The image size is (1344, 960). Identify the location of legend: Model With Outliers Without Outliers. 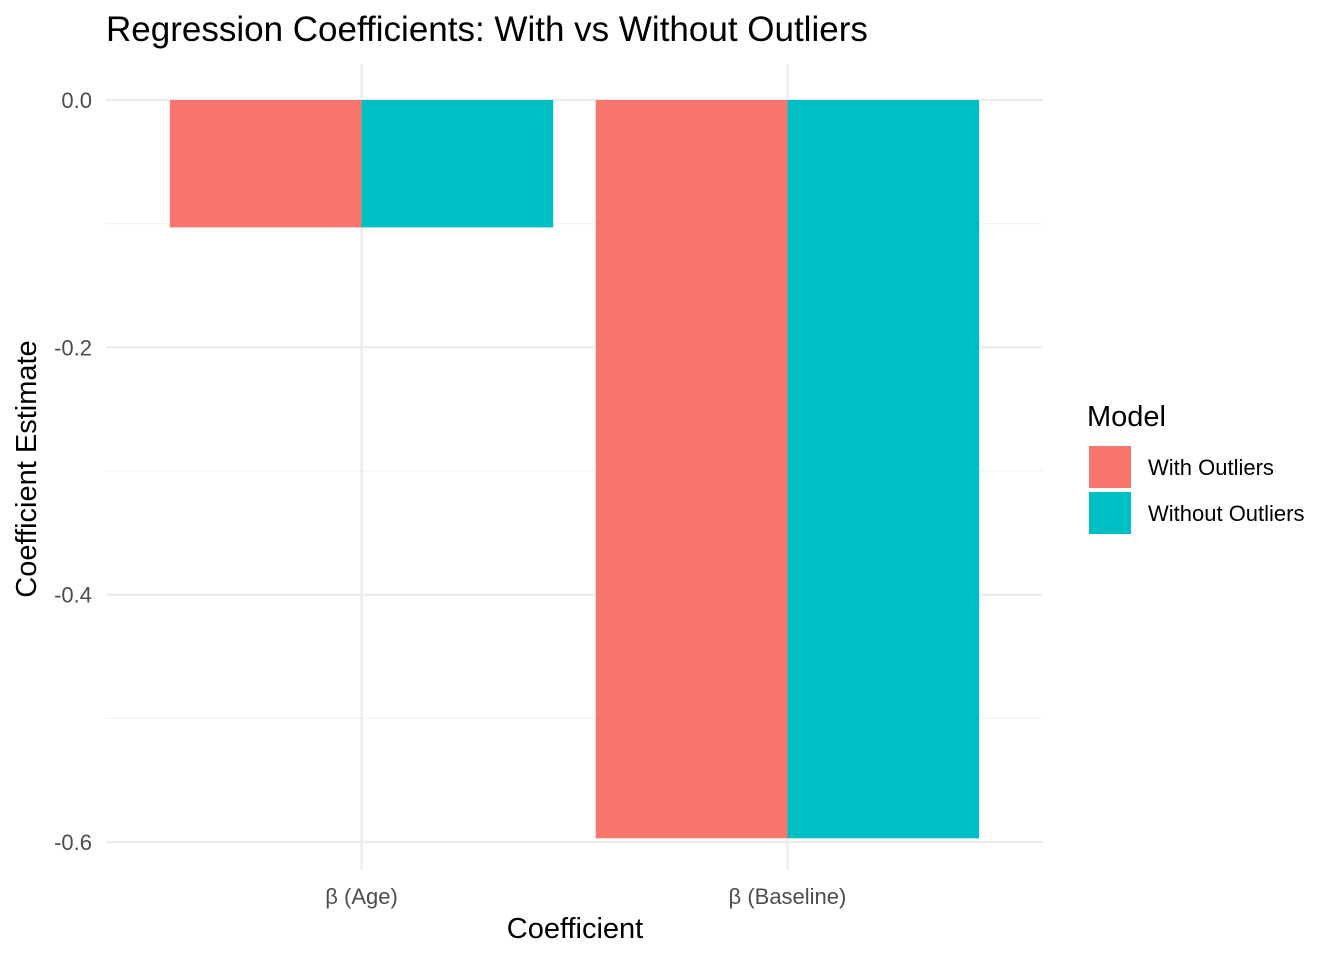
(1196, 467).